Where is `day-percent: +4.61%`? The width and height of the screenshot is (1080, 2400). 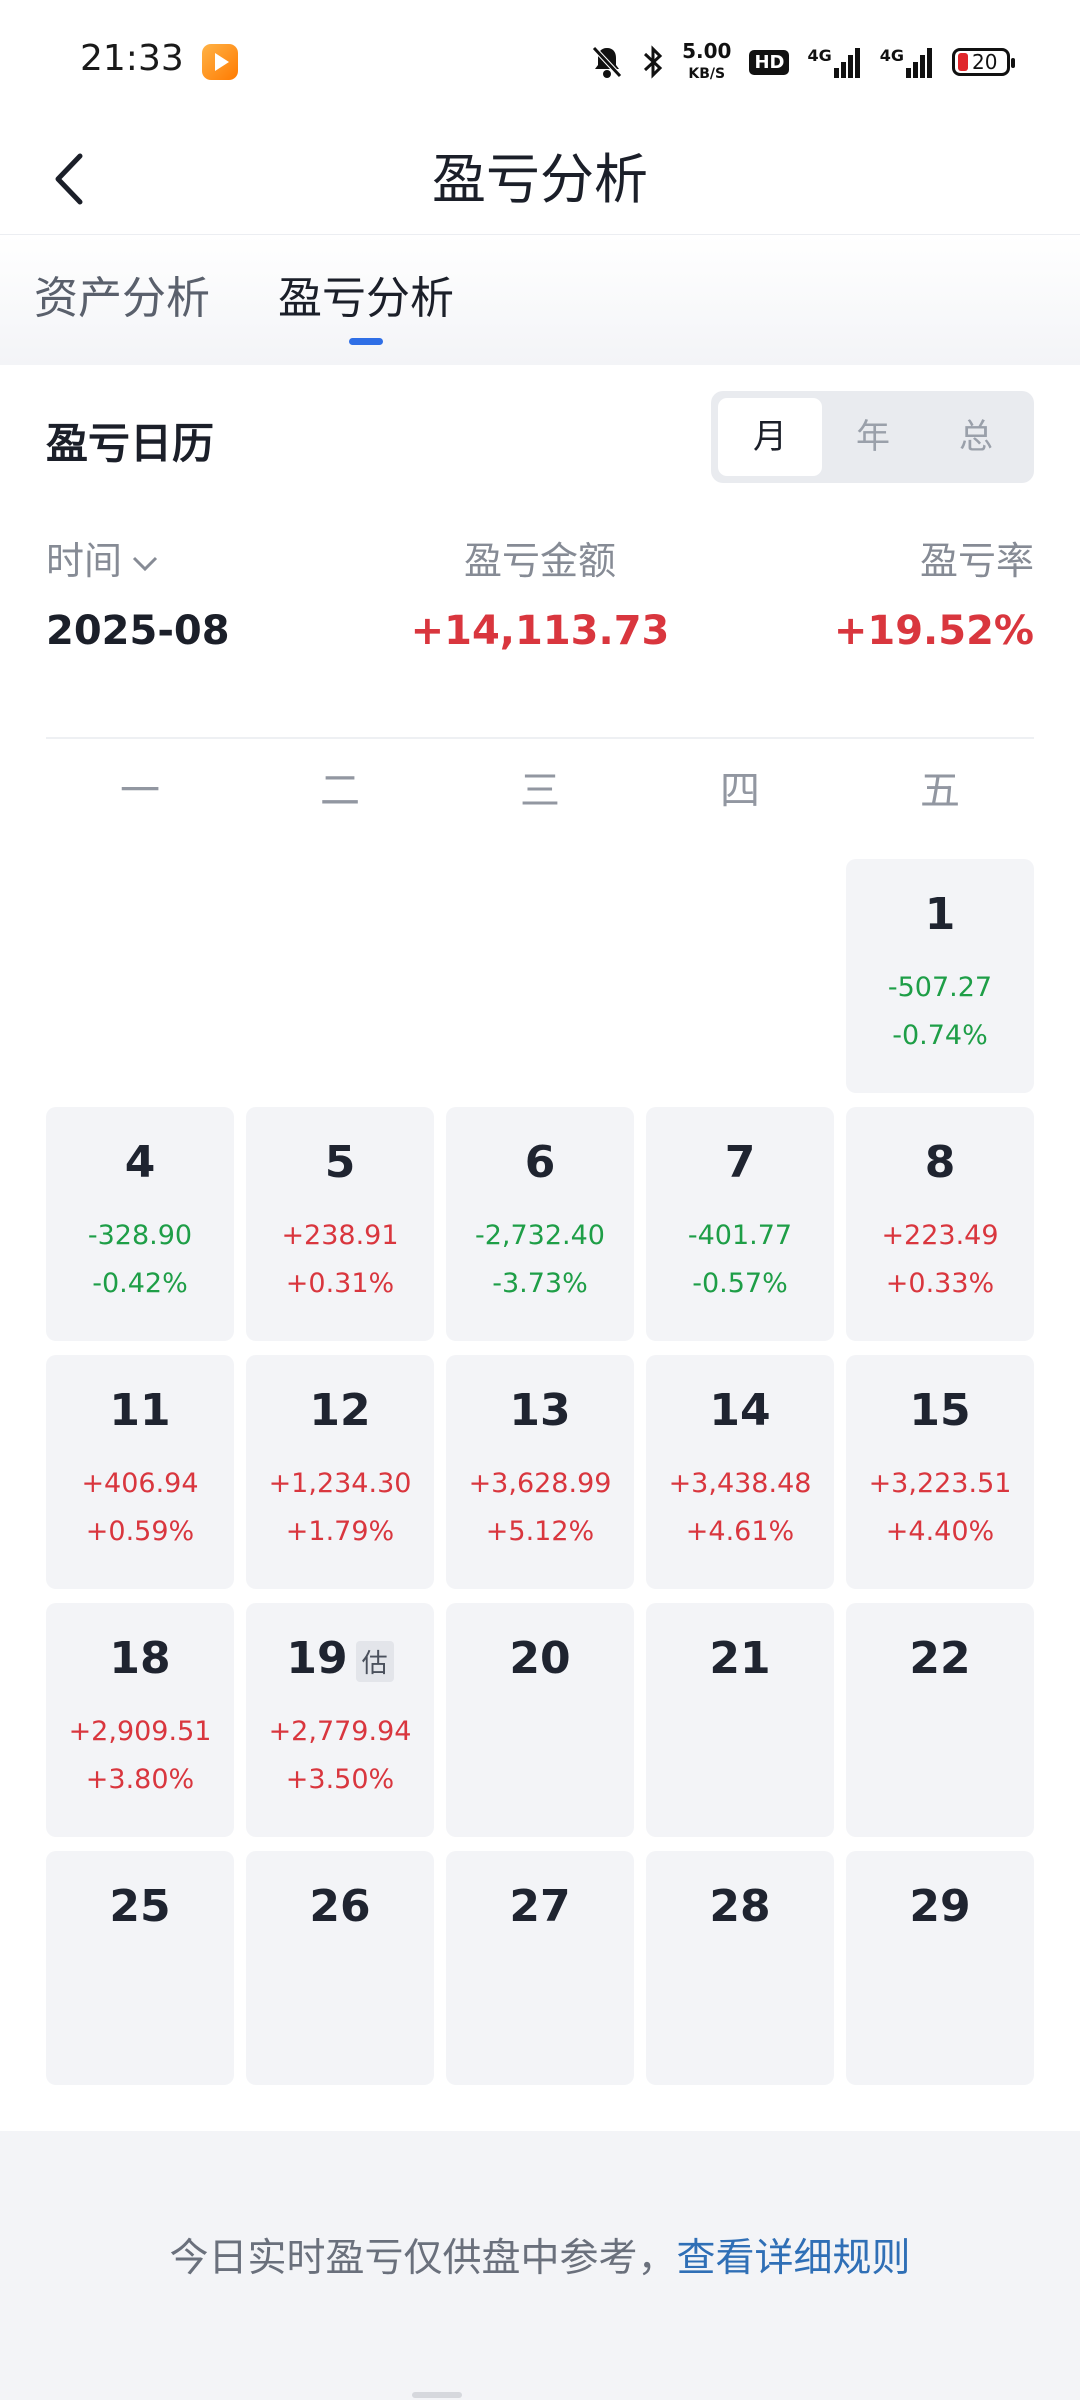
day-percent: +4.61% is located at coordinates (740, 1531).